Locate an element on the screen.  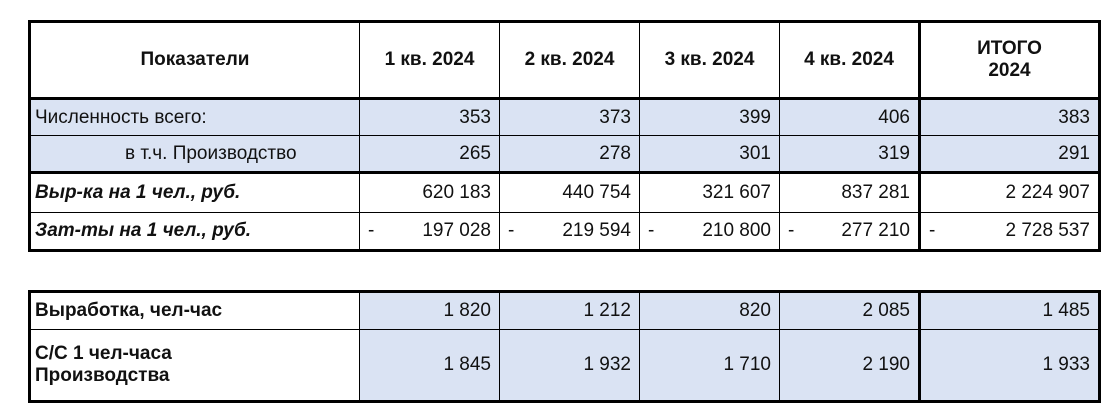
row-label: Выработка, чел-час is located at coordinates (194, 310).